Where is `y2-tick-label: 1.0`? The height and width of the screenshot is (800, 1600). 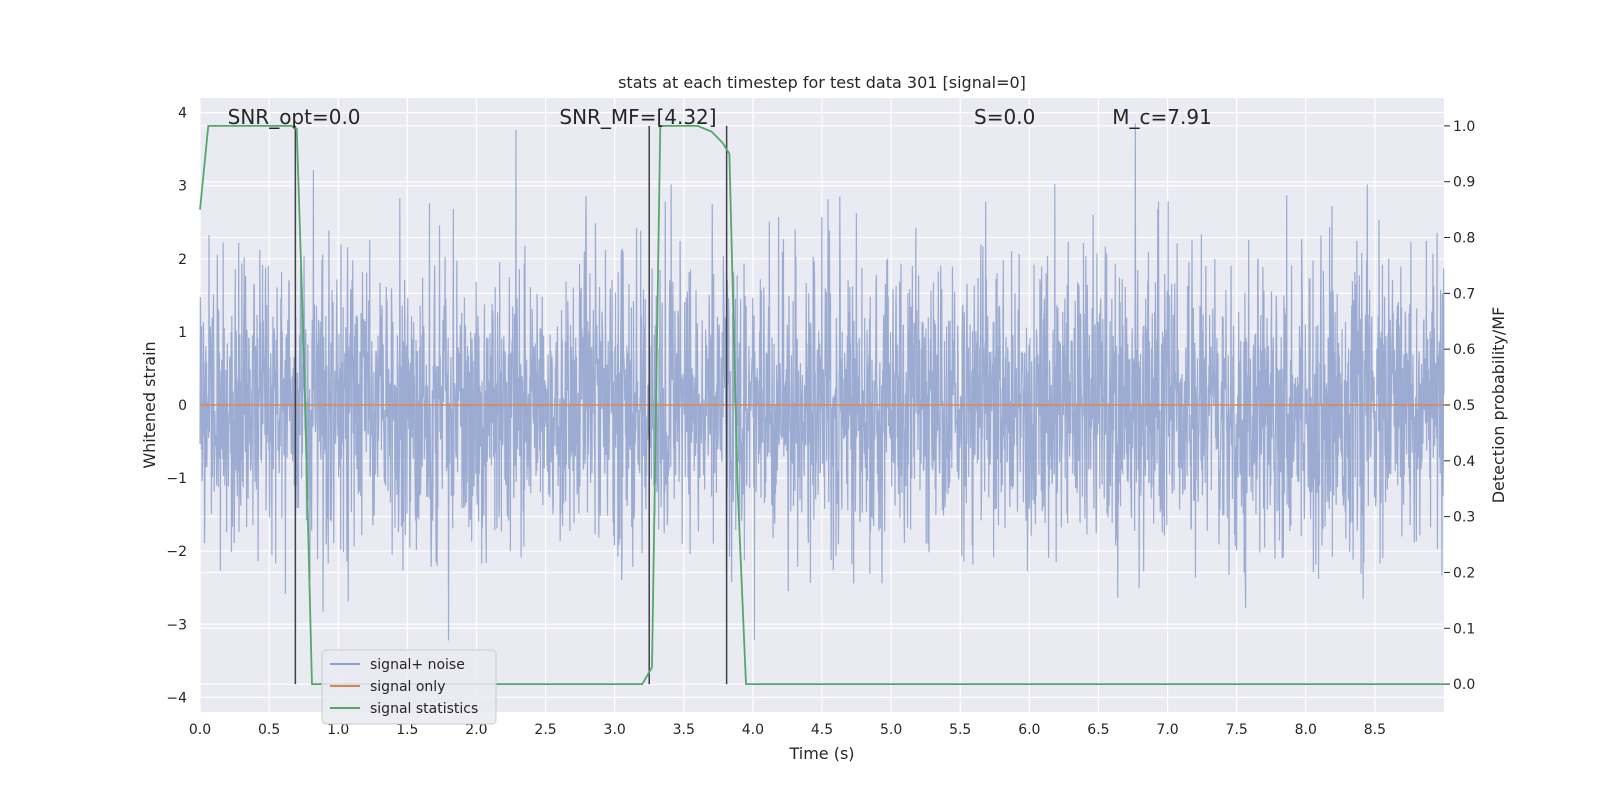 y2-tick-label: 1.0 is located at coordinates (1464, 127).